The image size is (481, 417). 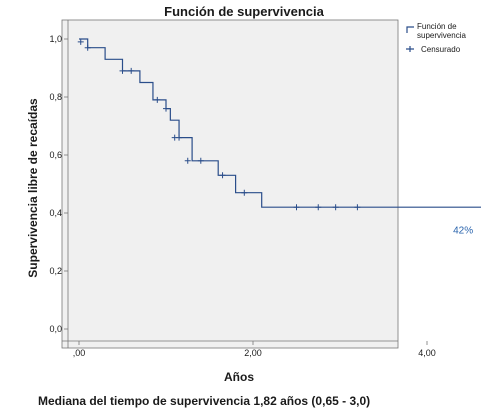 I want to click on y-tick-label: 0,6, so click(x=55, y=155).